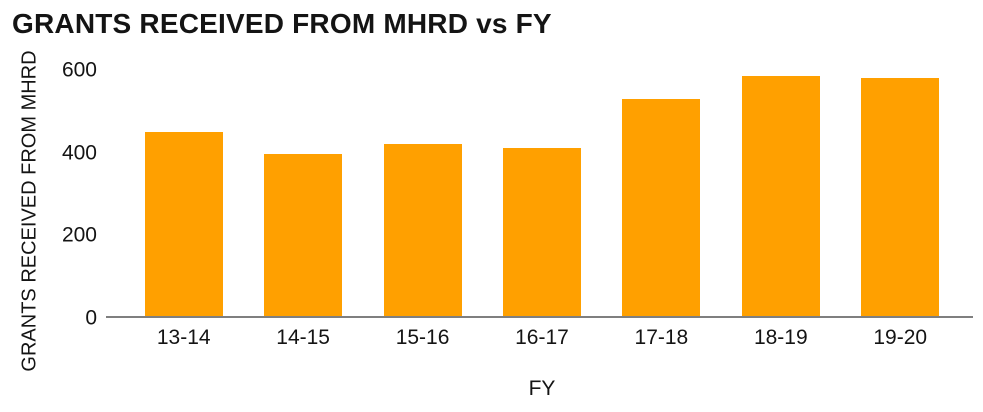 This screenshot has width=983, height=412. I want to click on y-tick-label: 200, so click(79, 235).